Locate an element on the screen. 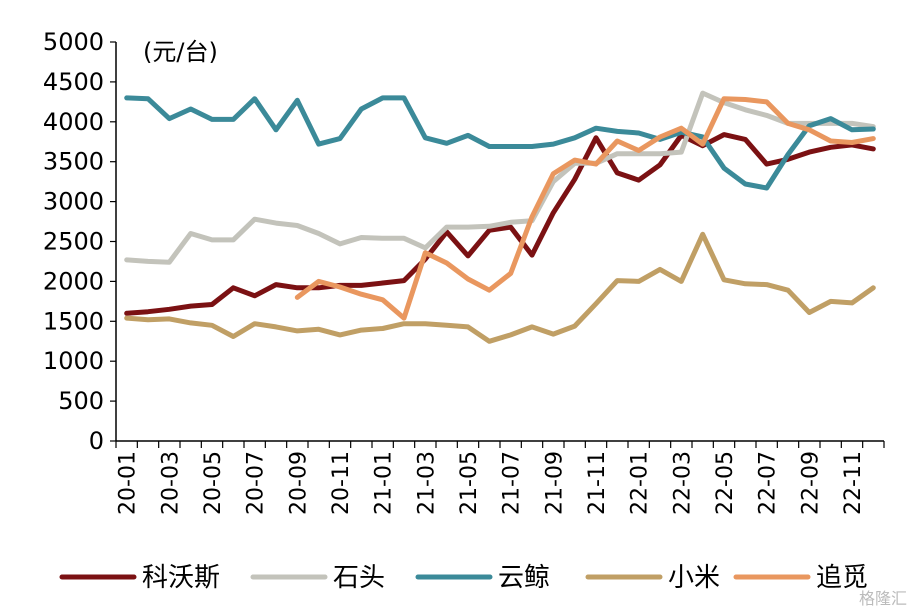 The image size is (913, 611). series-line-云鲸 is located at coordinates (500, 143).